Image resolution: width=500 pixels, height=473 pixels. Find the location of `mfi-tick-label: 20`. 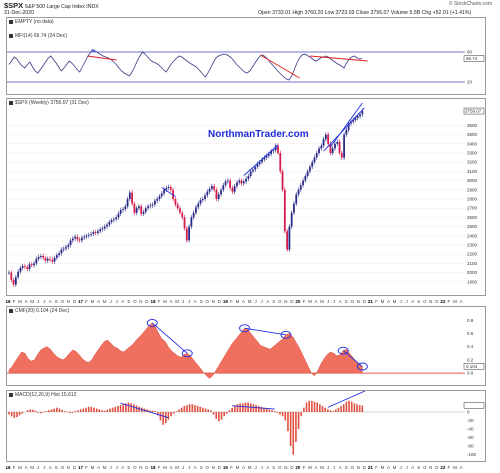

mfi-tick-label: 20 is located at coordinates (470, 82).